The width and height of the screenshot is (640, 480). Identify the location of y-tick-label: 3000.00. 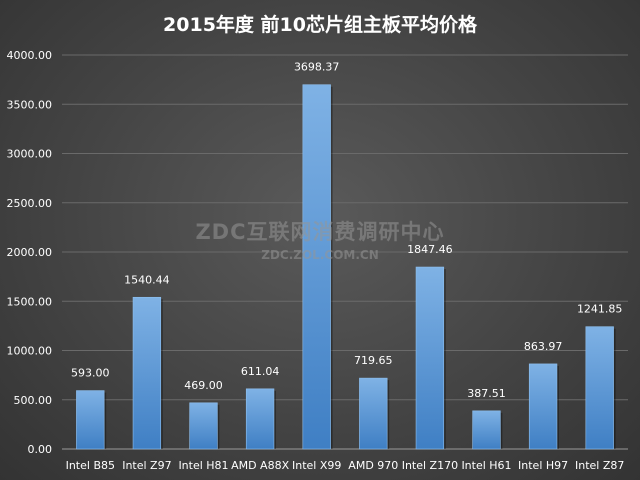
(30, 154).